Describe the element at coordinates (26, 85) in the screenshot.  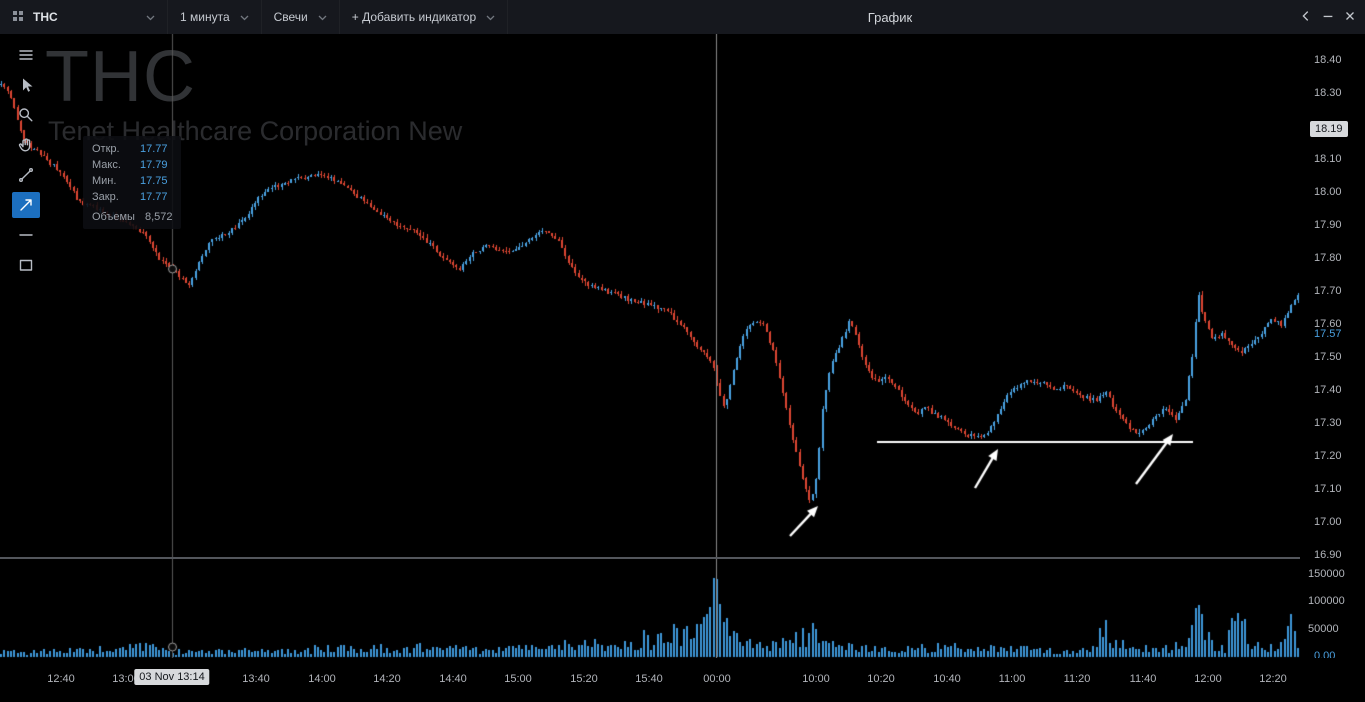
I see `cursor-icon` at that location.